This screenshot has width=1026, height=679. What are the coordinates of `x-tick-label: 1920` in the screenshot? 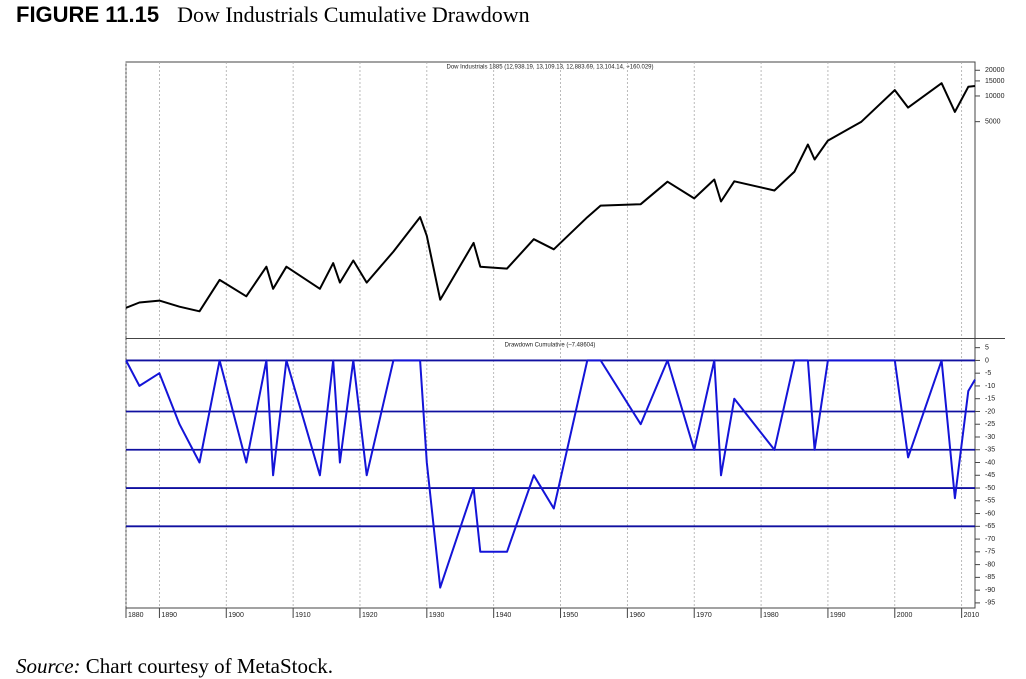 It's located at (370, 615).